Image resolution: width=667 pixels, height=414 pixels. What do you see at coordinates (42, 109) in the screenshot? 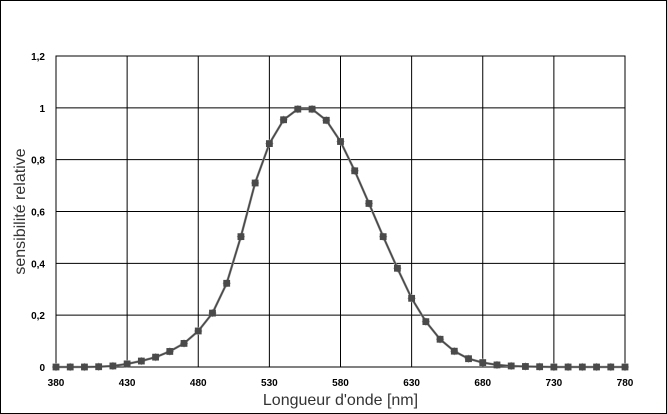
I see `y-tick-label: 1` at bounding box center [42, 109].